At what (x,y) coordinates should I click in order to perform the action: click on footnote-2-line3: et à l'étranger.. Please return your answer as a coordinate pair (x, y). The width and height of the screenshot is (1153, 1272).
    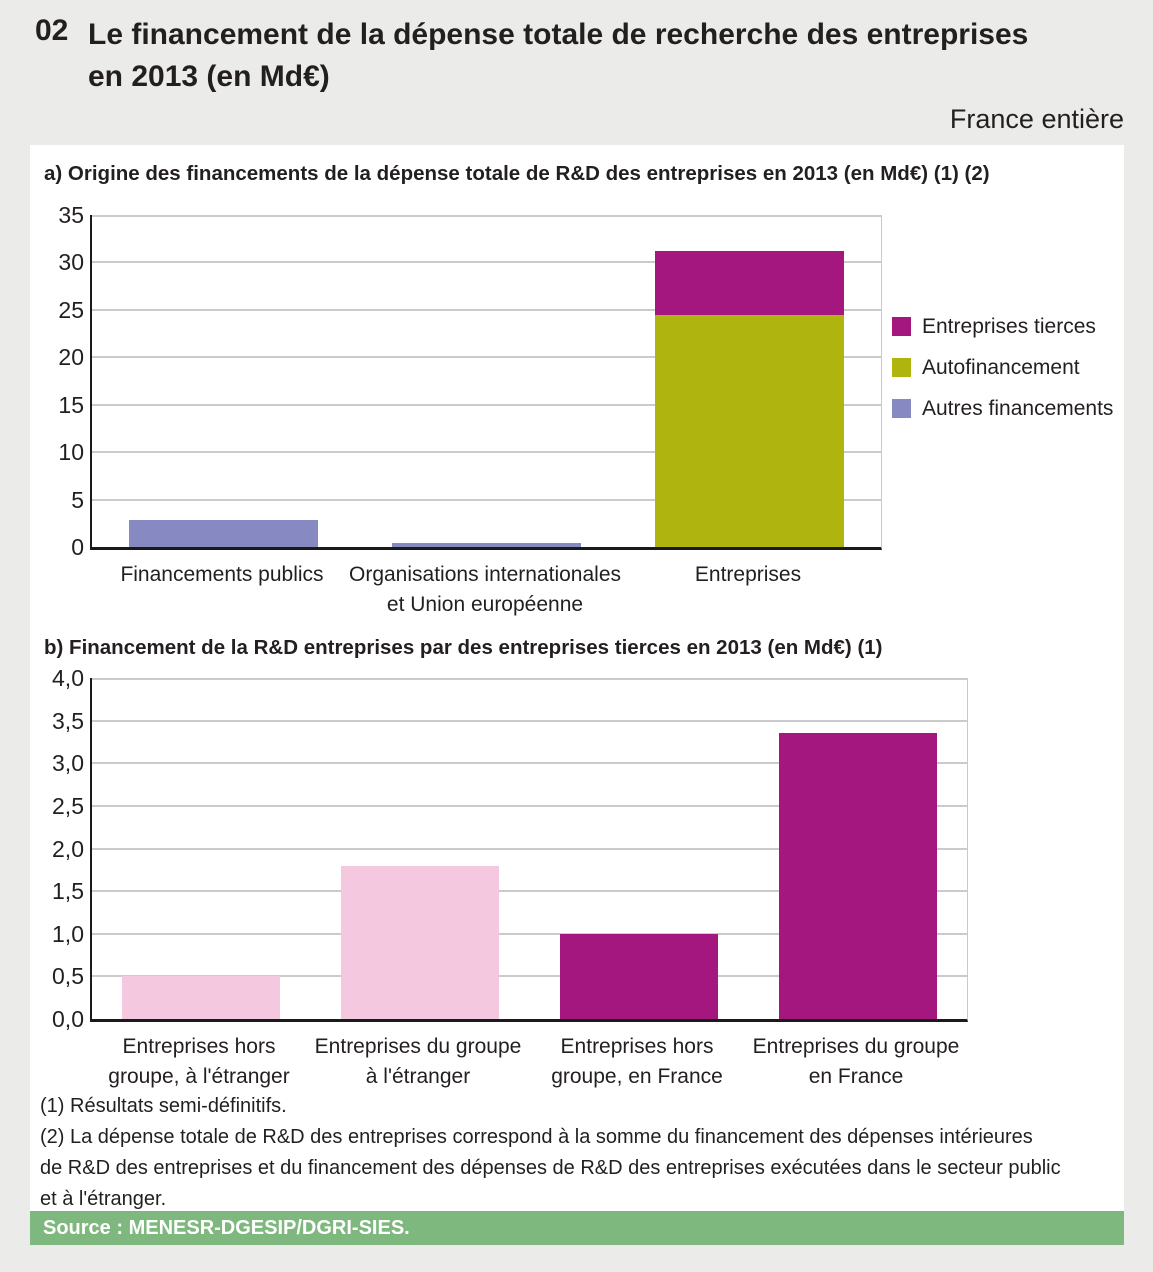
    Looking at the image, I should click on (103, 1199).